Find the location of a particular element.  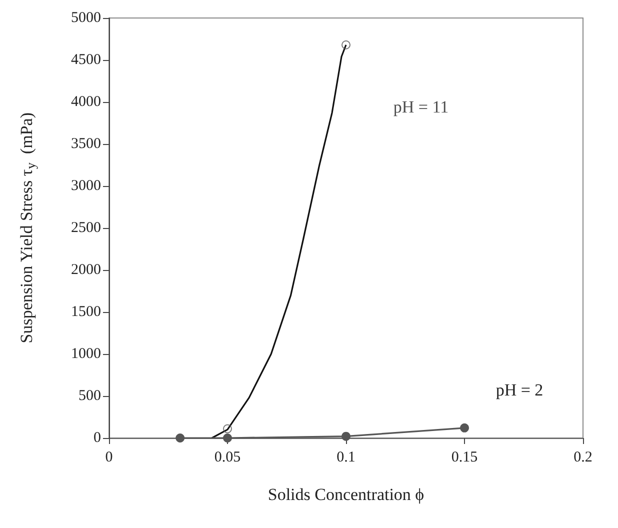

y-tick-label: 0 is located at coordinates (97, 438).